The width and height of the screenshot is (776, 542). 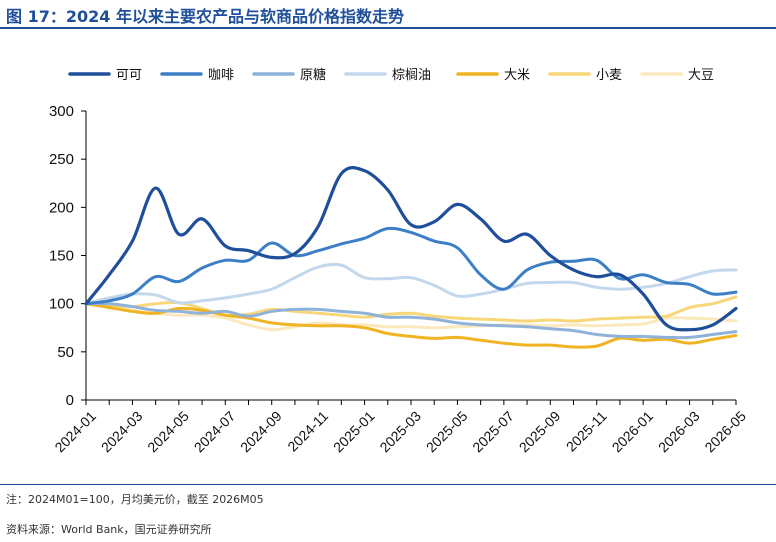 I want to click on legend-label: 大米, so click(x=517, y=75).